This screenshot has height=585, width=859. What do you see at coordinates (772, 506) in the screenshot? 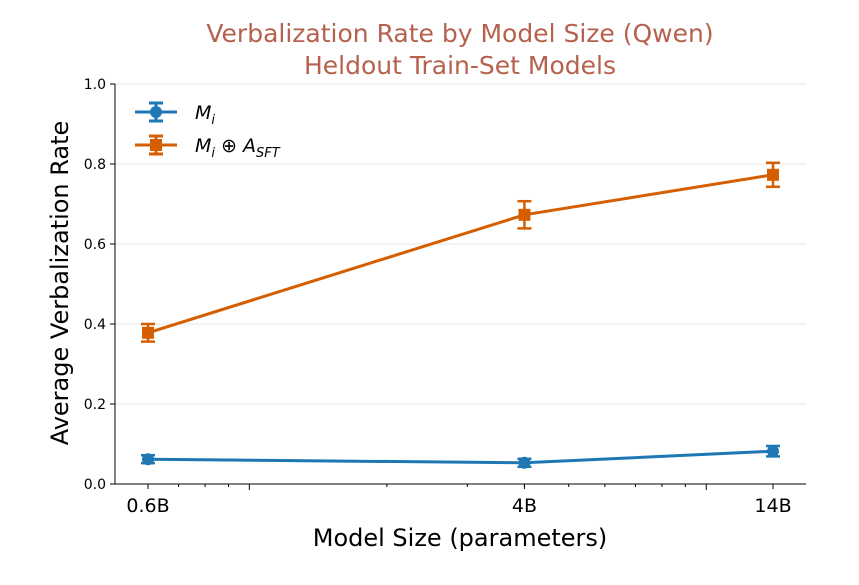
I see `x-tick-label: 14B` at bounding box center [772, 506].